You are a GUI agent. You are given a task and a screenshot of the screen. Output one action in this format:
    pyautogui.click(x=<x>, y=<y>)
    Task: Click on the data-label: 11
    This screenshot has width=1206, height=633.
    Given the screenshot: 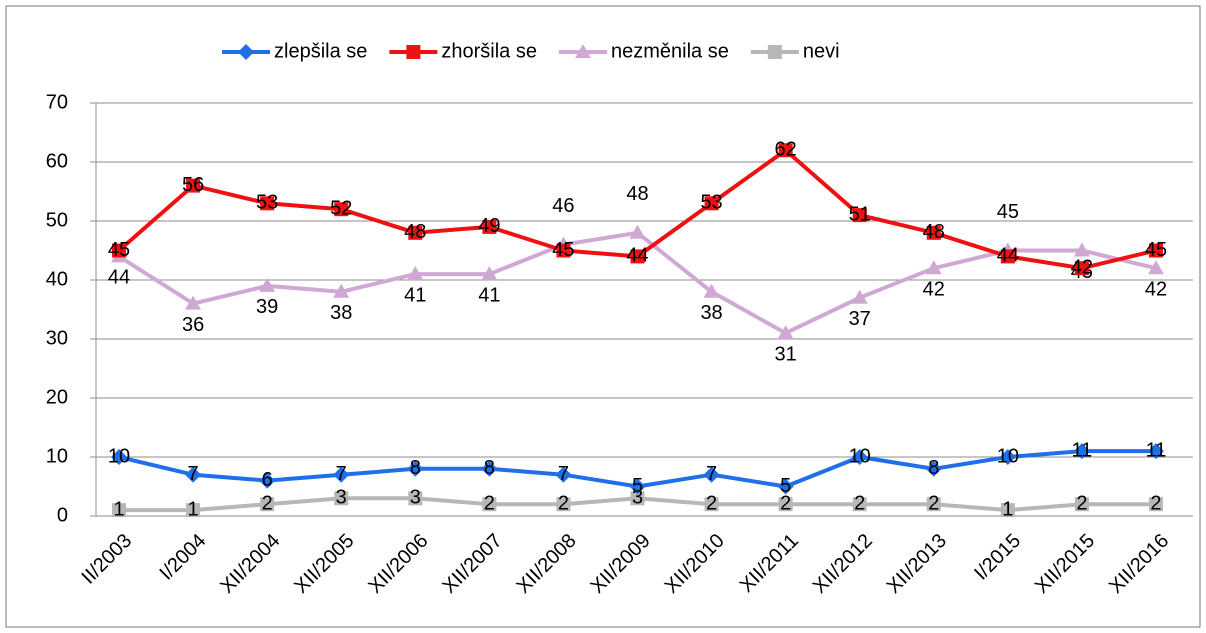 What is the action you would take?
    pyautogui.click(x=1156, y=450)
    